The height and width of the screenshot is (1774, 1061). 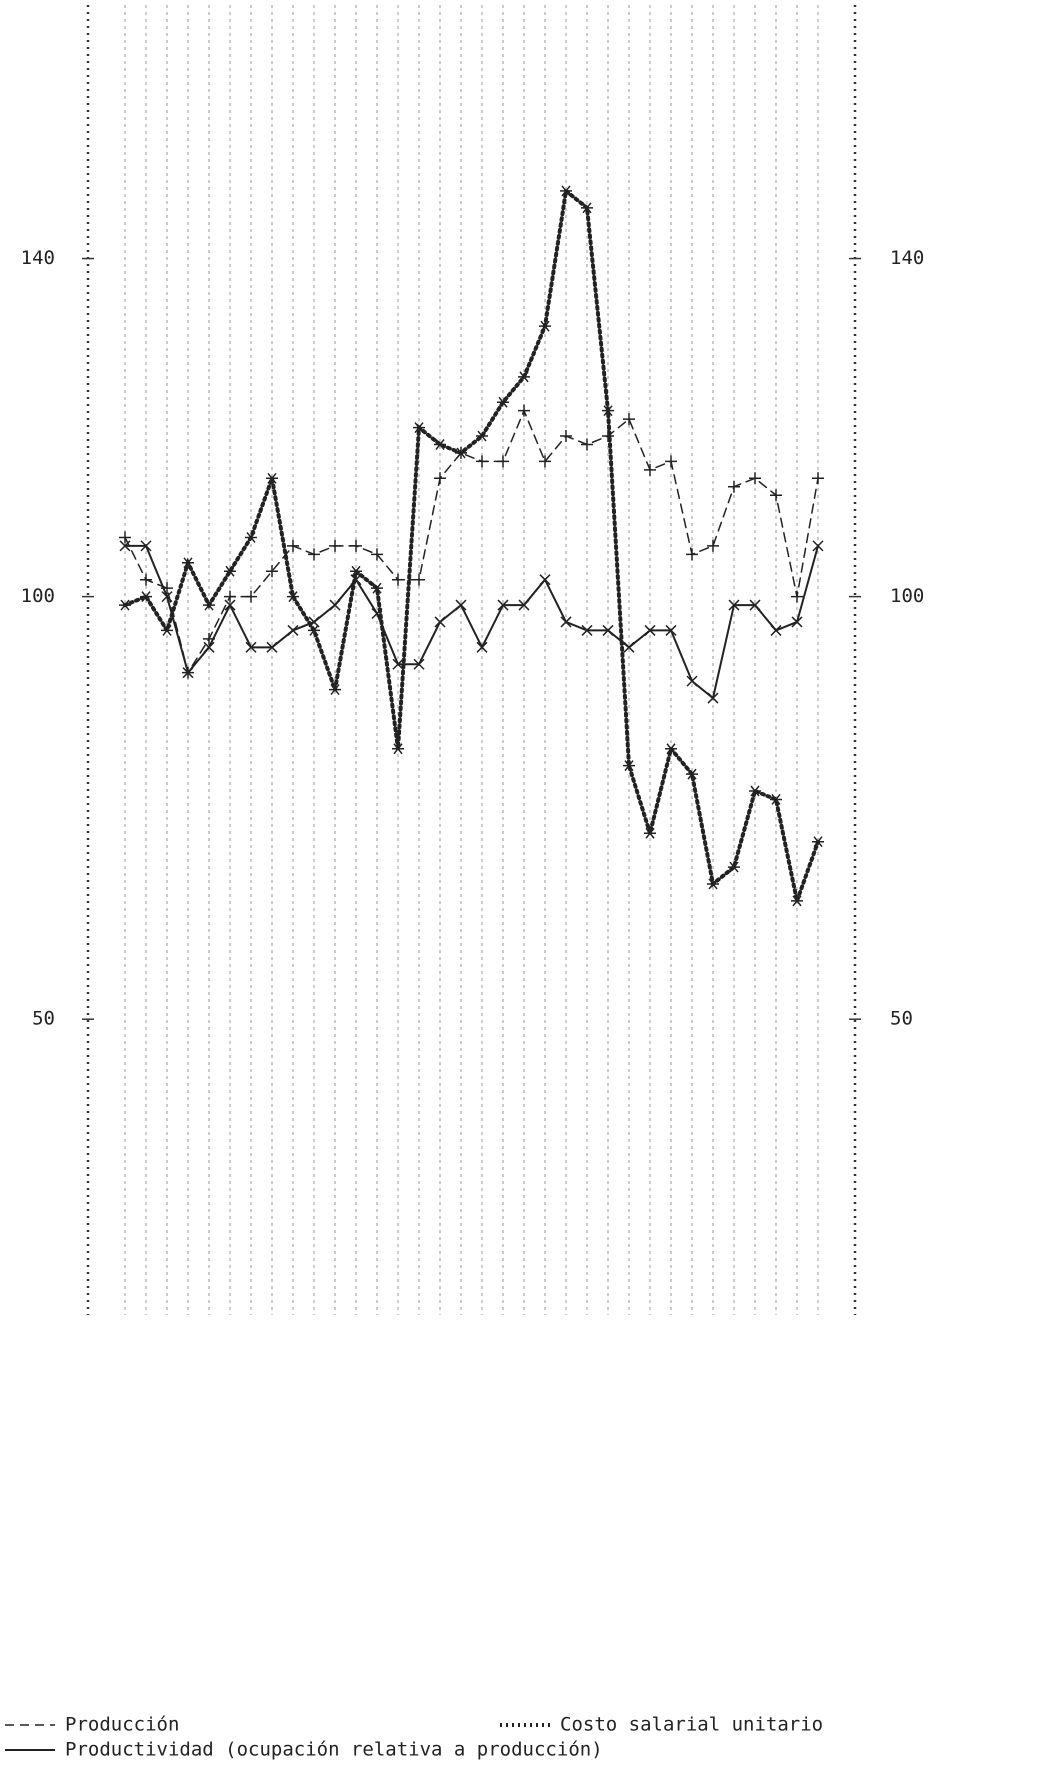 What do you see at coordinates (38, 258) in the screenshot?
I see `y-tick-label: 140` at bounding box center [38, 258].